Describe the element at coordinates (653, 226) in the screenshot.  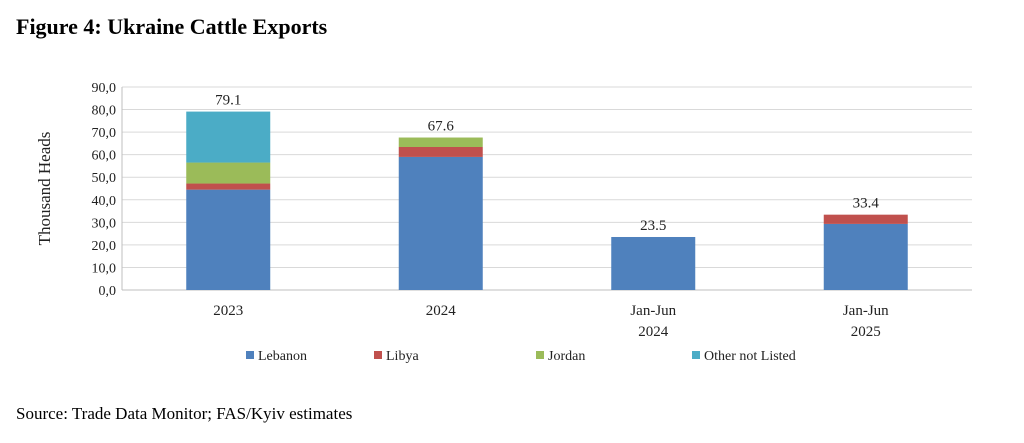
I see `total-data-label: 23.5` at that location.